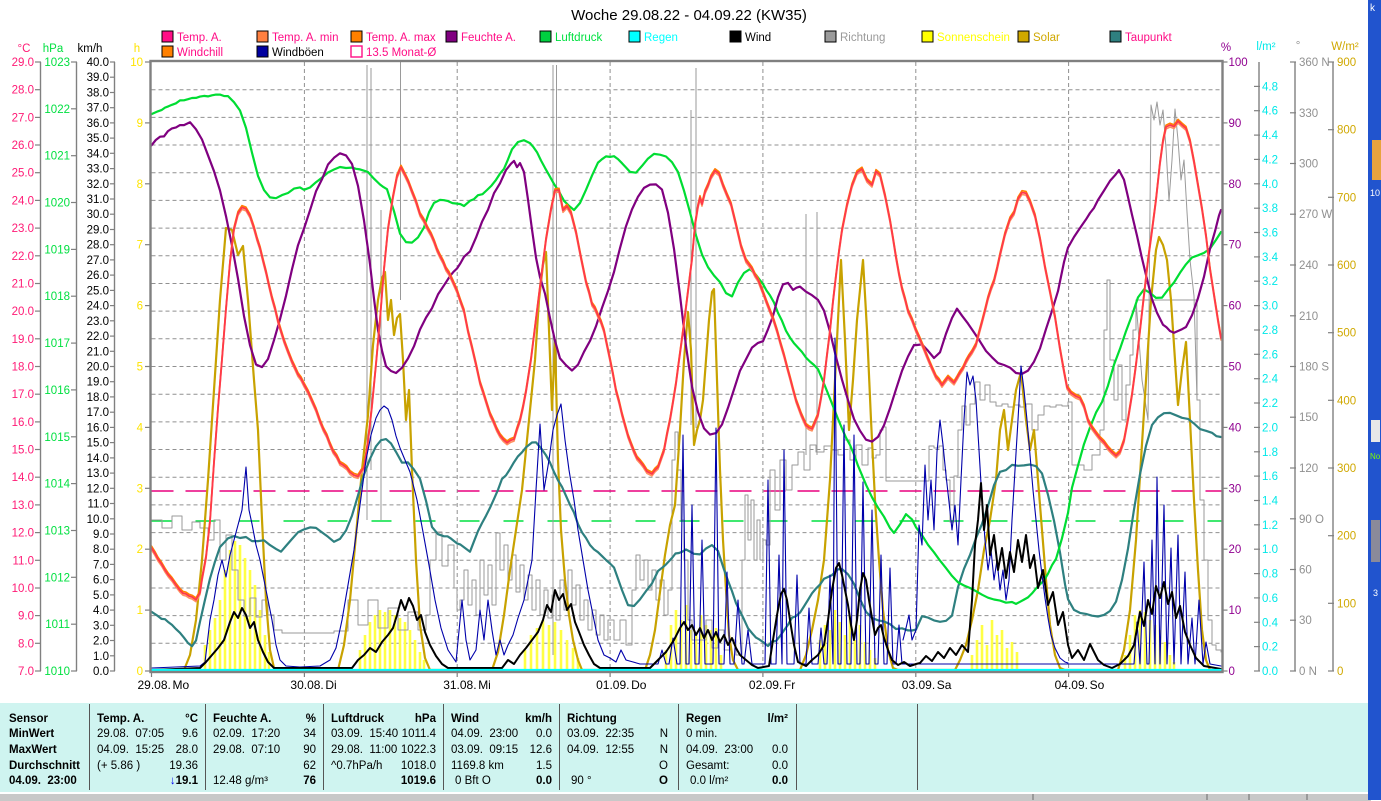  Describe the element at coordinates (23, 63) in the screenshot. I see `svg-text: 29.0` at that location.